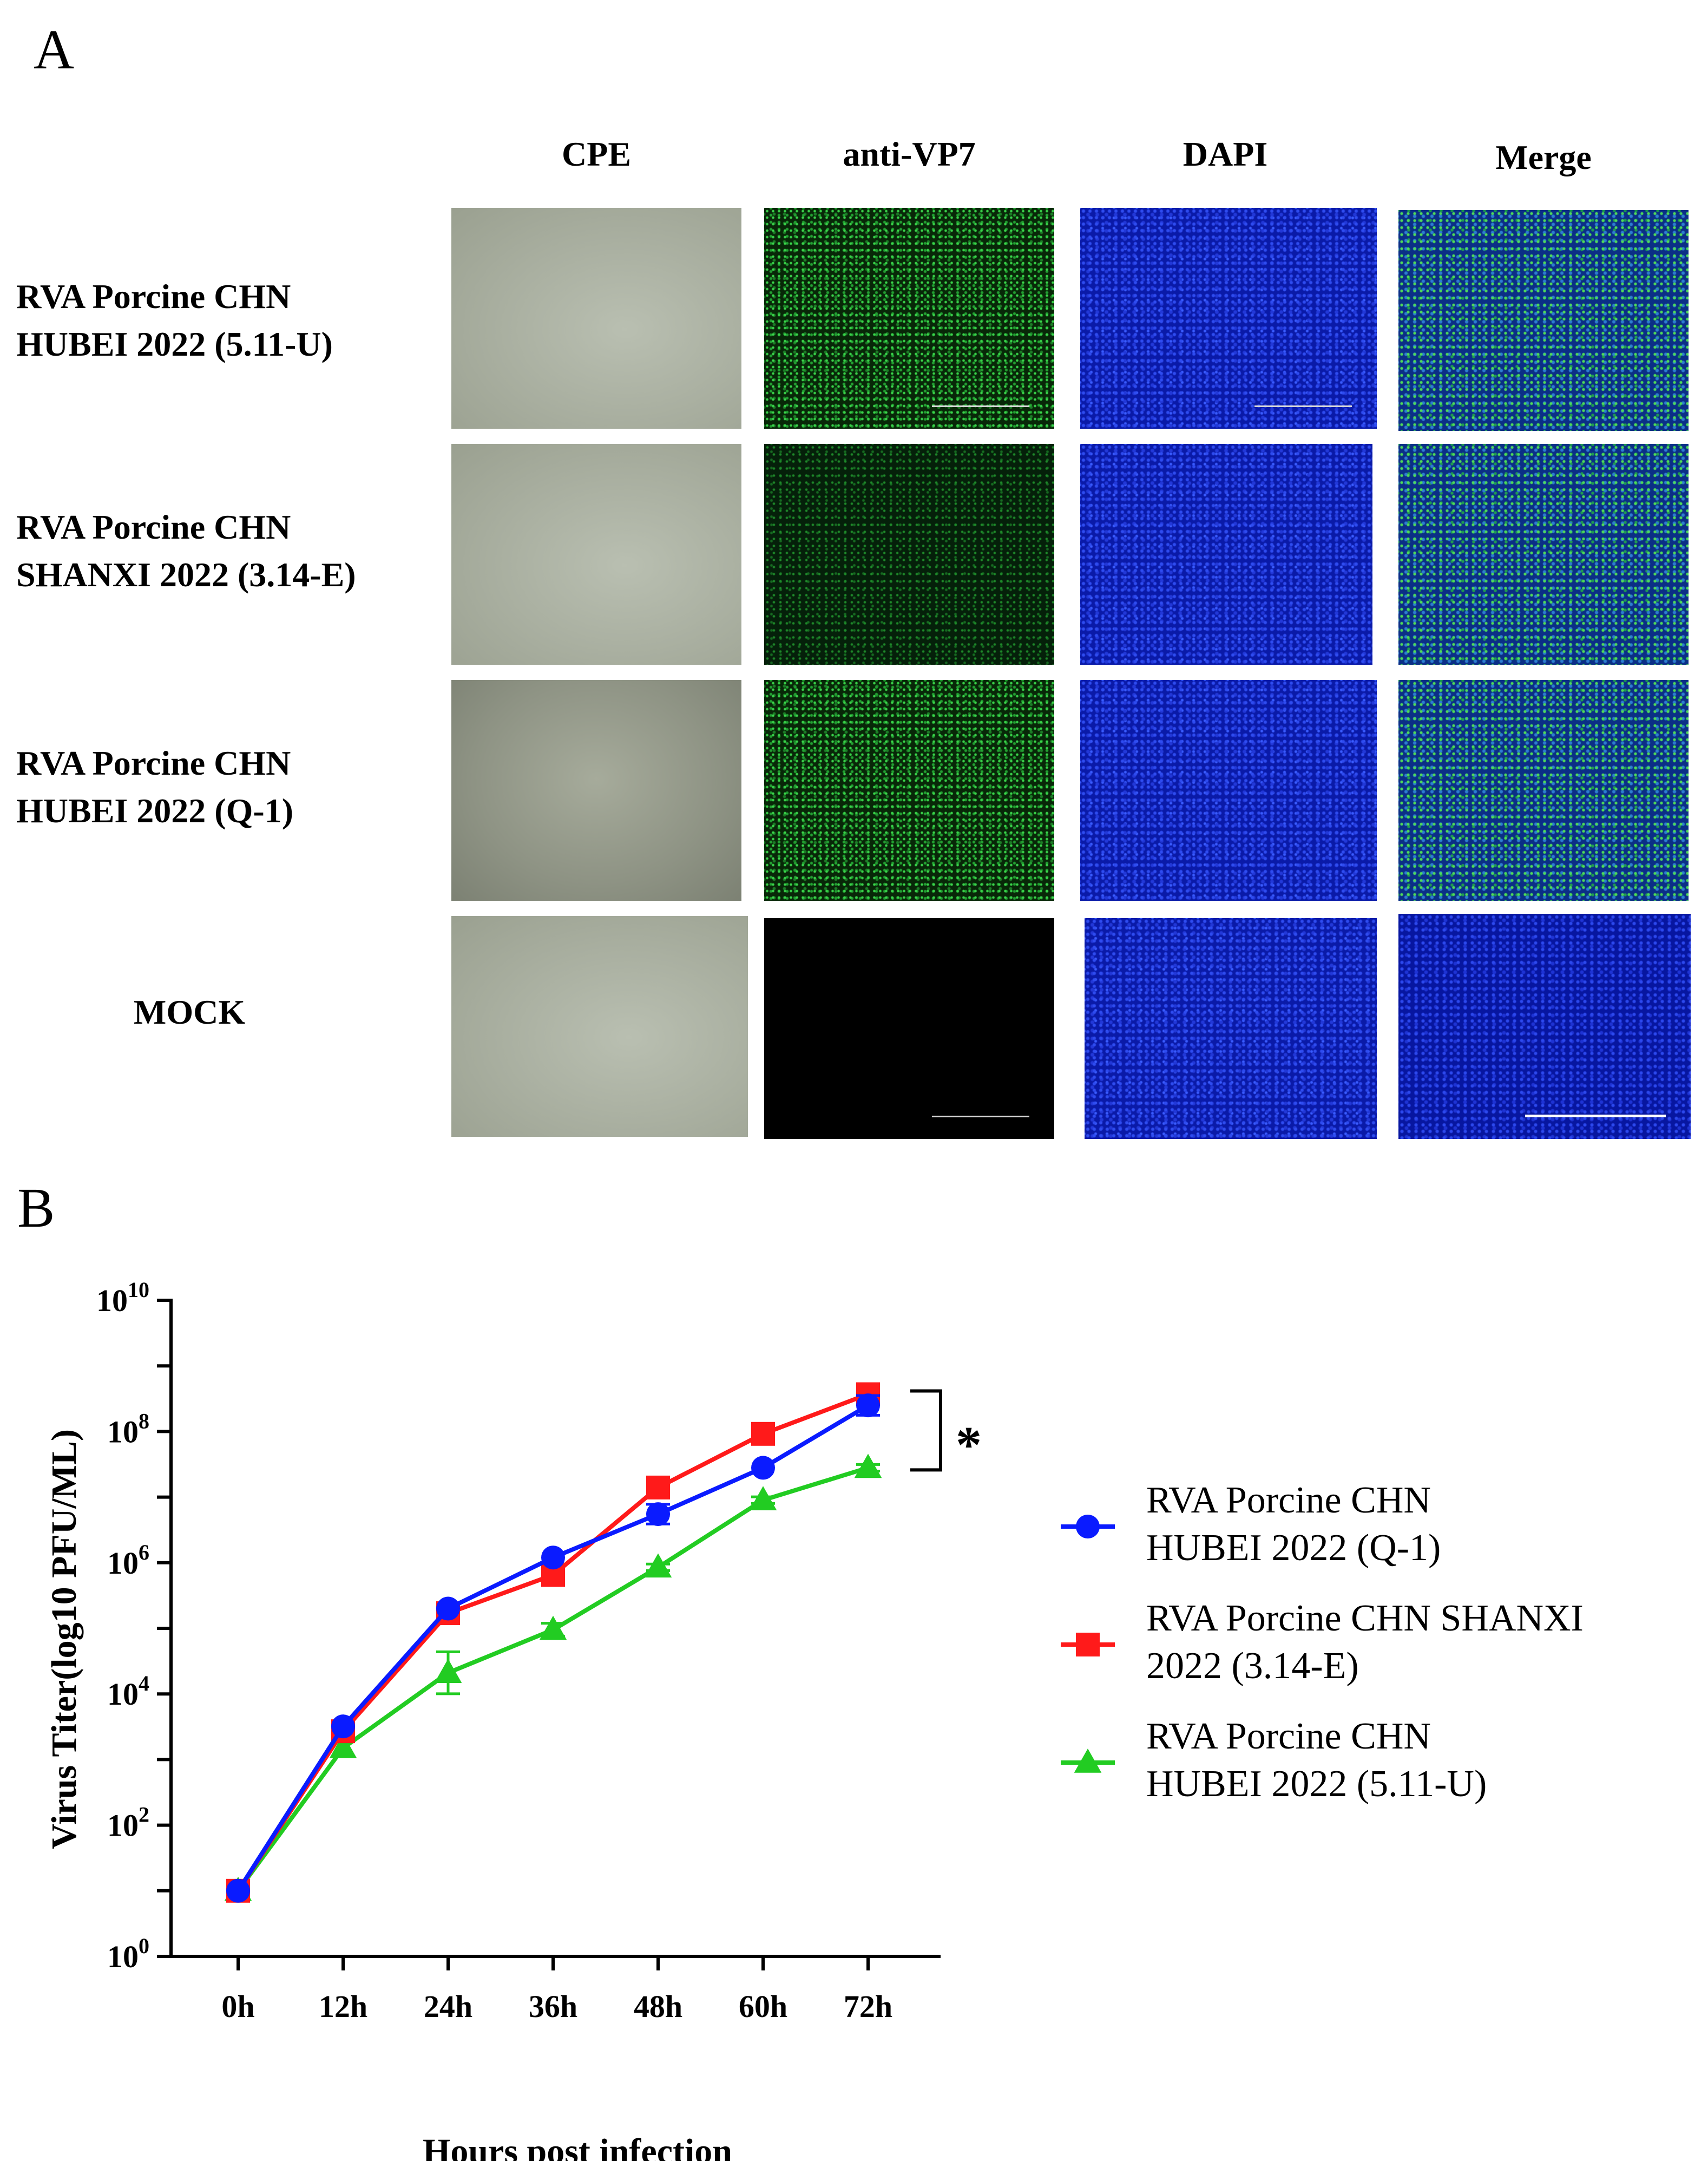 The height and width of the screenshot is (2161, 1708). I want to click on row-label-line: MOCK, so click(190, 1012).